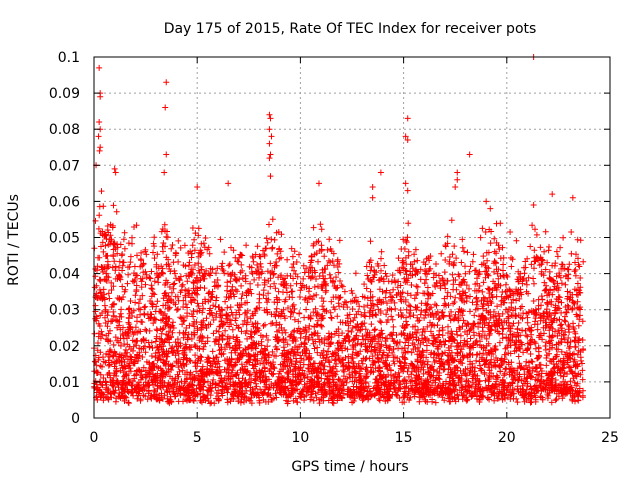  What do you see at coordinates (64, 202) in the screenshot?
I see `y-tick-label: 0.06` at bounding box center [64, 202].